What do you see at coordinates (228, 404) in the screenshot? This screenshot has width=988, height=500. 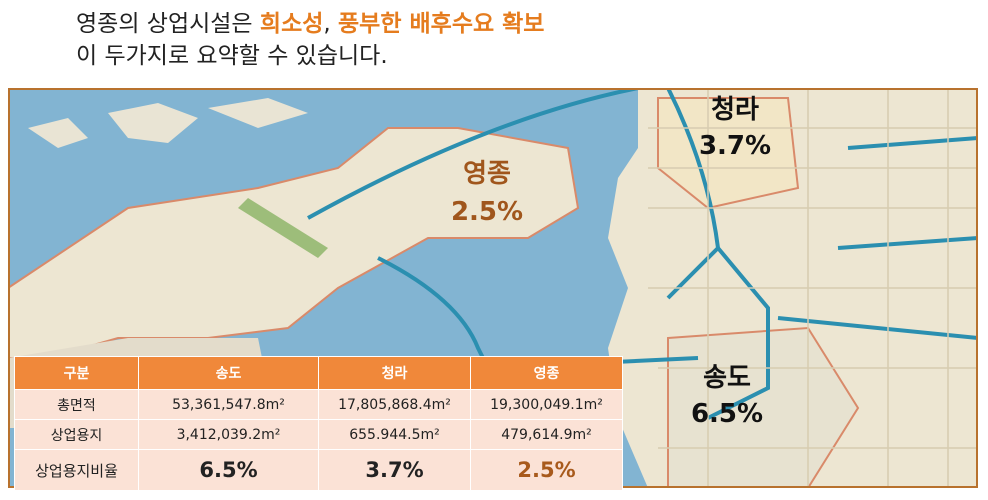 I see `cell: 53,361,547.8m²` at bounding box center [228, 404].